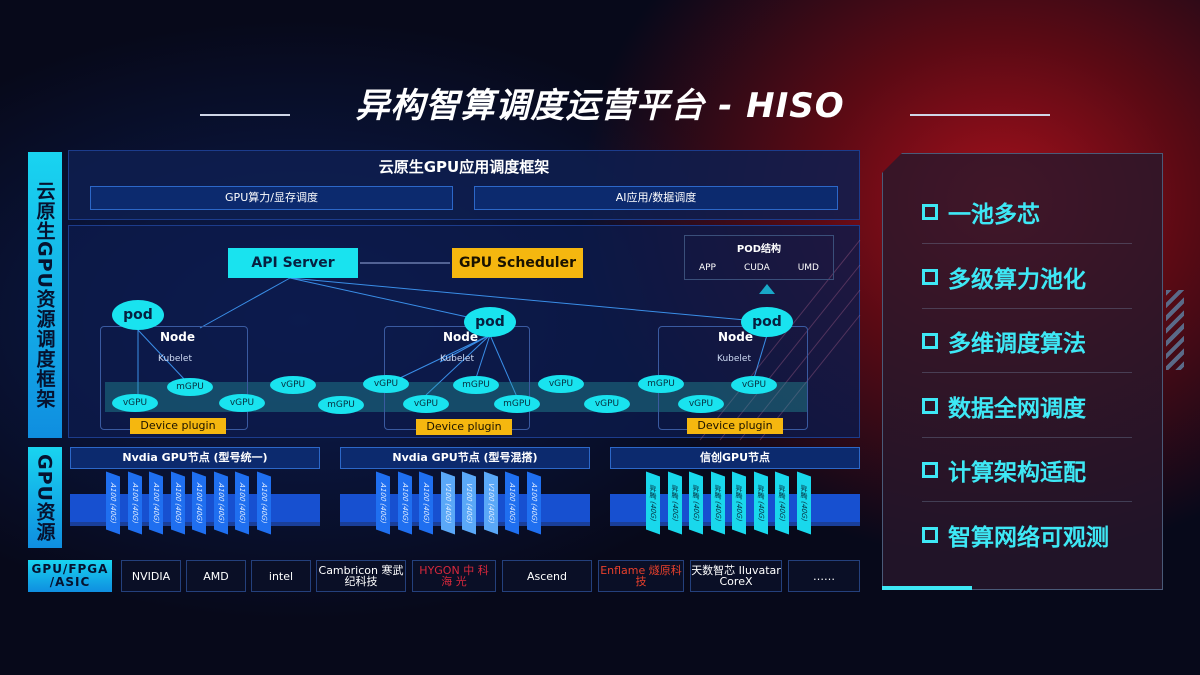 The image size is (1200, 675). I want to click on kubelet-label-3: Kubelet, so click(734, 359).